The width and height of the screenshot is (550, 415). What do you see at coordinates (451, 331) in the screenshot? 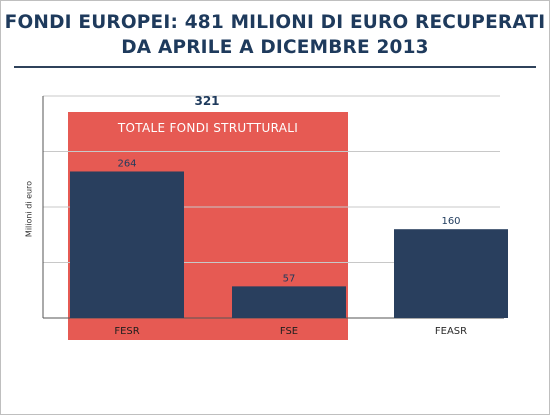
I see `category-label: FEASR` at bounding box center [451, 331].